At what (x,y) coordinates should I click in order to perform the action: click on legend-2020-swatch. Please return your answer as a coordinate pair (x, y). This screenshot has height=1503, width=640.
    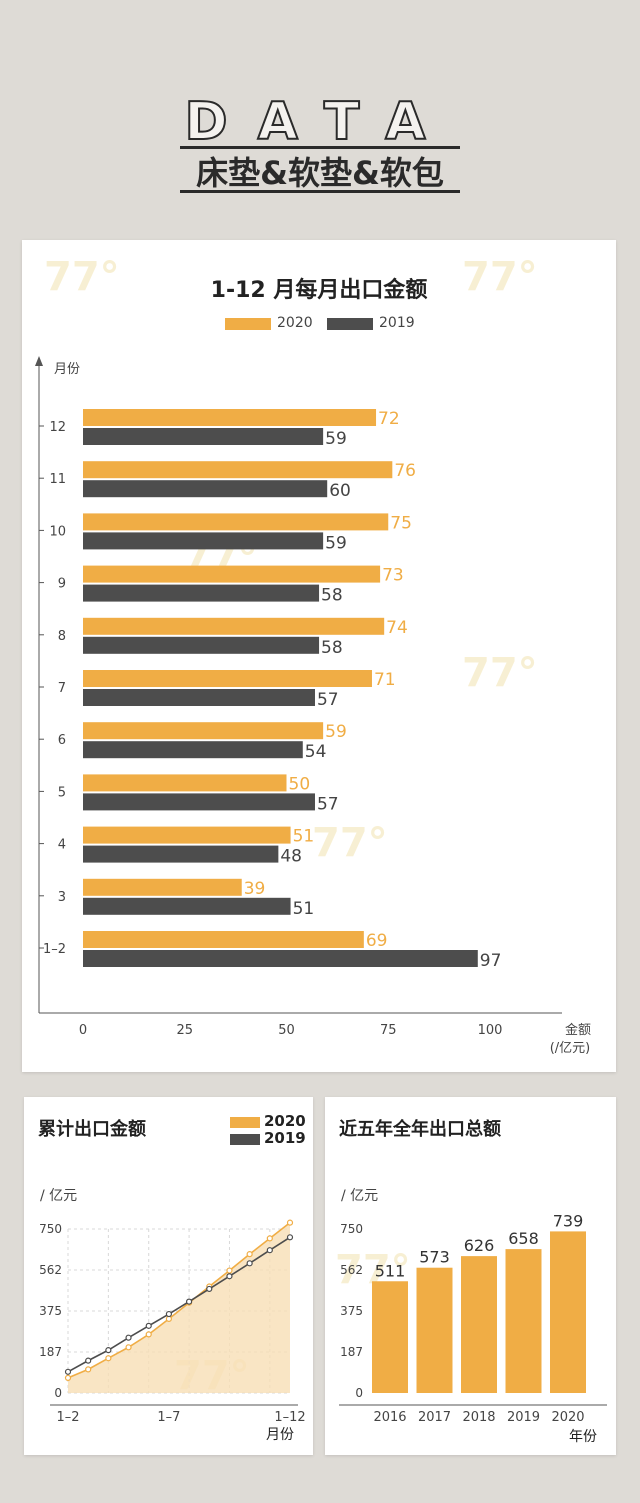
    Looking at the image, I should click on (248, 324).